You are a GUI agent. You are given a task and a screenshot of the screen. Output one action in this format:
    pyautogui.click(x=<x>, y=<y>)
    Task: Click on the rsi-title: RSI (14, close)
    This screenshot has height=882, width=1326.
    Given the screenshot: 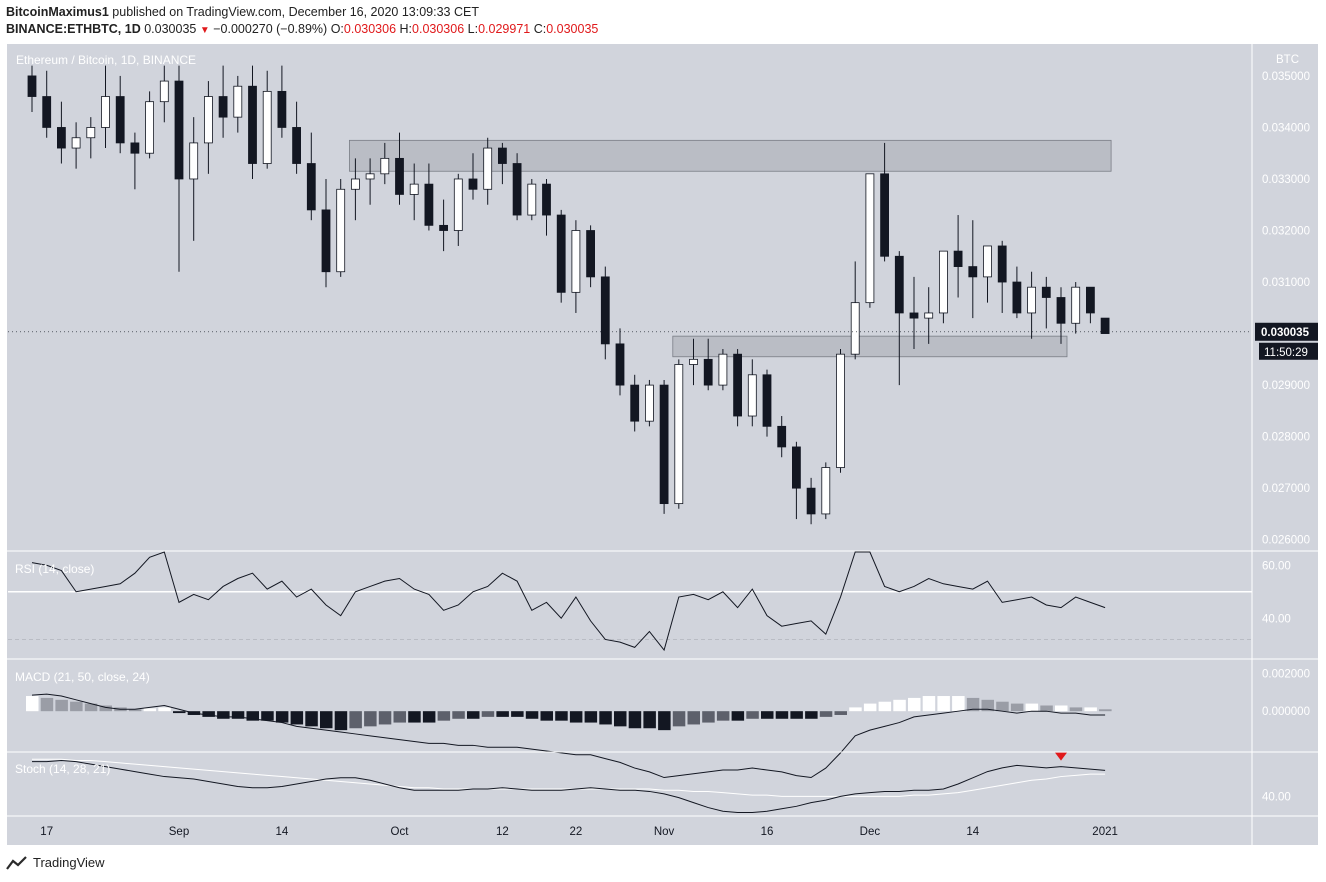 What is the action you would take?
    pyautogui.click(x=54, y=569)
    